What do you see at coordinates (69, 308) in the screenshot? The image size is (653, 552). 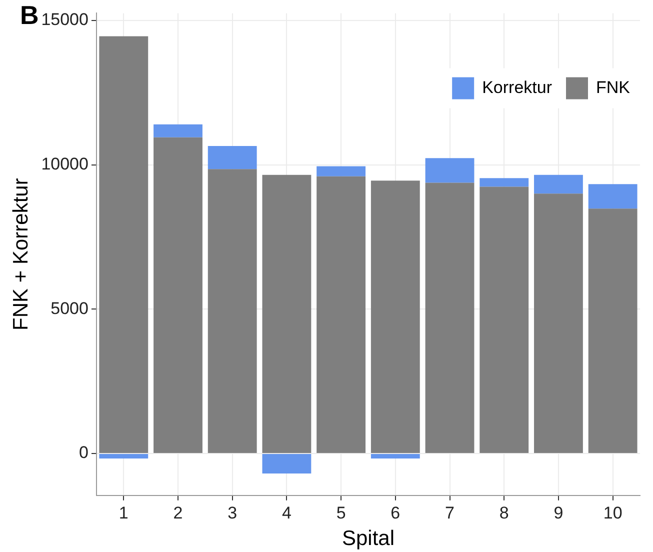 I see `y-tick-label: 5000` at bounding box center [69, 308].